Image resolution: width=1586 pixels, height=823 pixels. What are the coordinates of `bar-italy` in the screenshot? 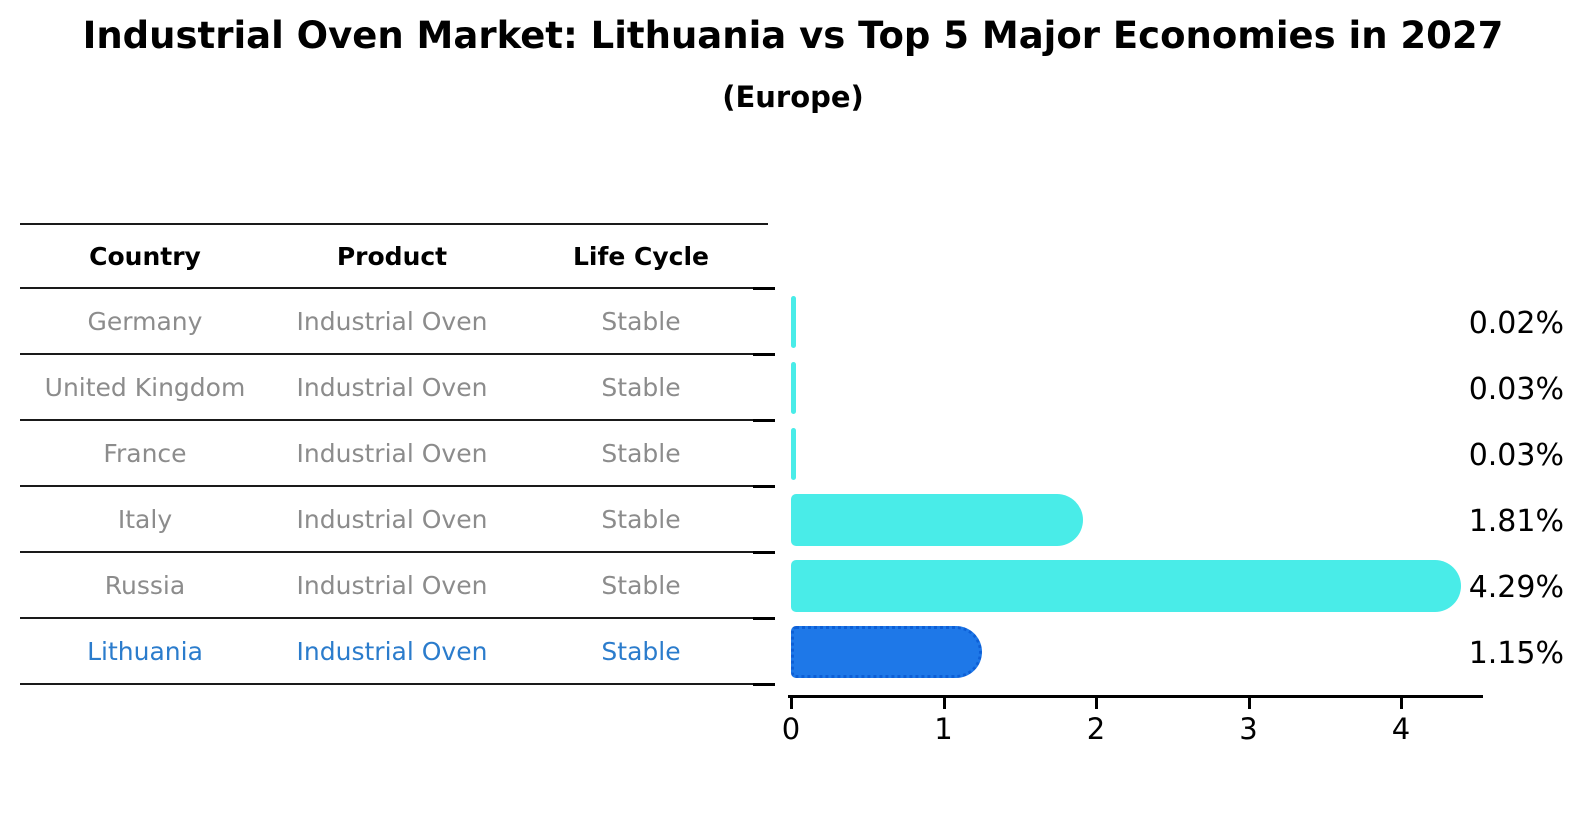 It's located at (937, 520).